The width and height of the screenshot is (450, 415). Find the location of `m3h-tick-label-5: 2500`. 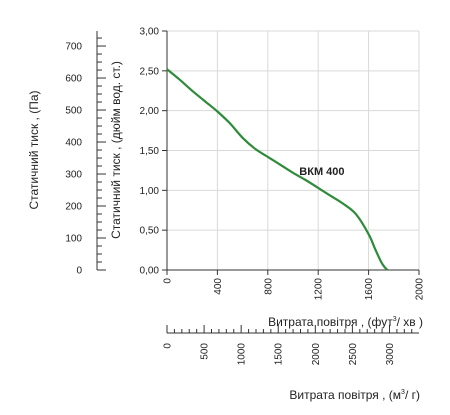

m3h-tick-label-5: 2500 is located at coordinates (353, 354).